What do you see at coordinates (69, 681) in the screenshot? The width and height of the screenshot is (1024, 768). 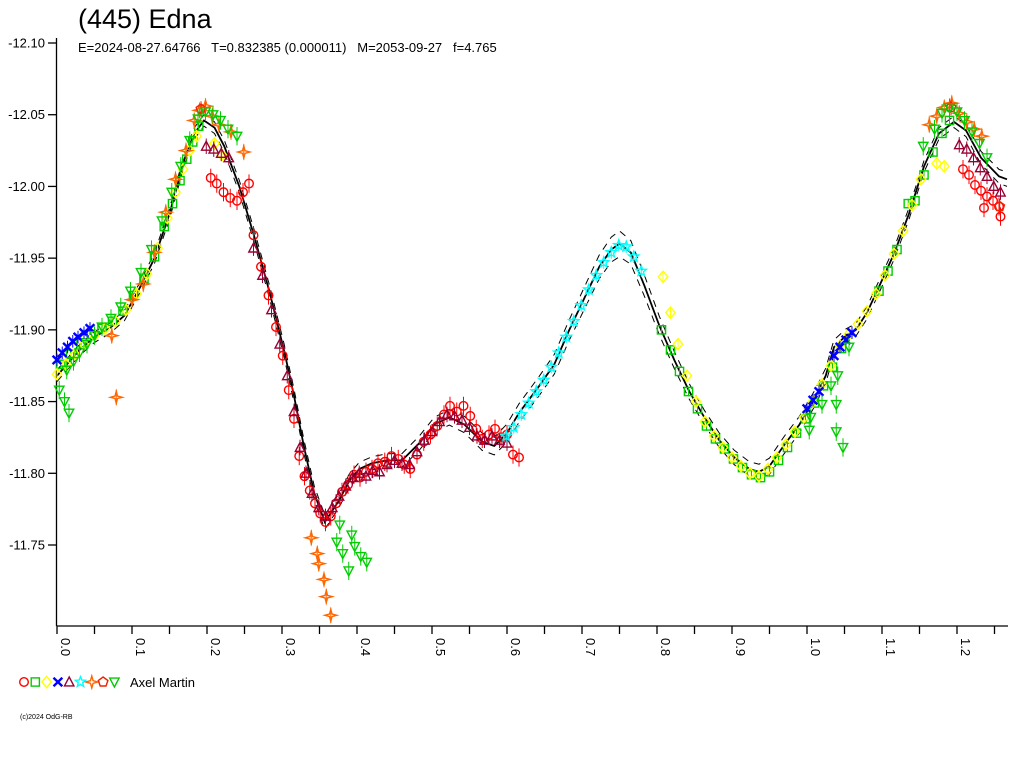 I see `legend-symbol-triangle-up` at bounding box center [69, 681].